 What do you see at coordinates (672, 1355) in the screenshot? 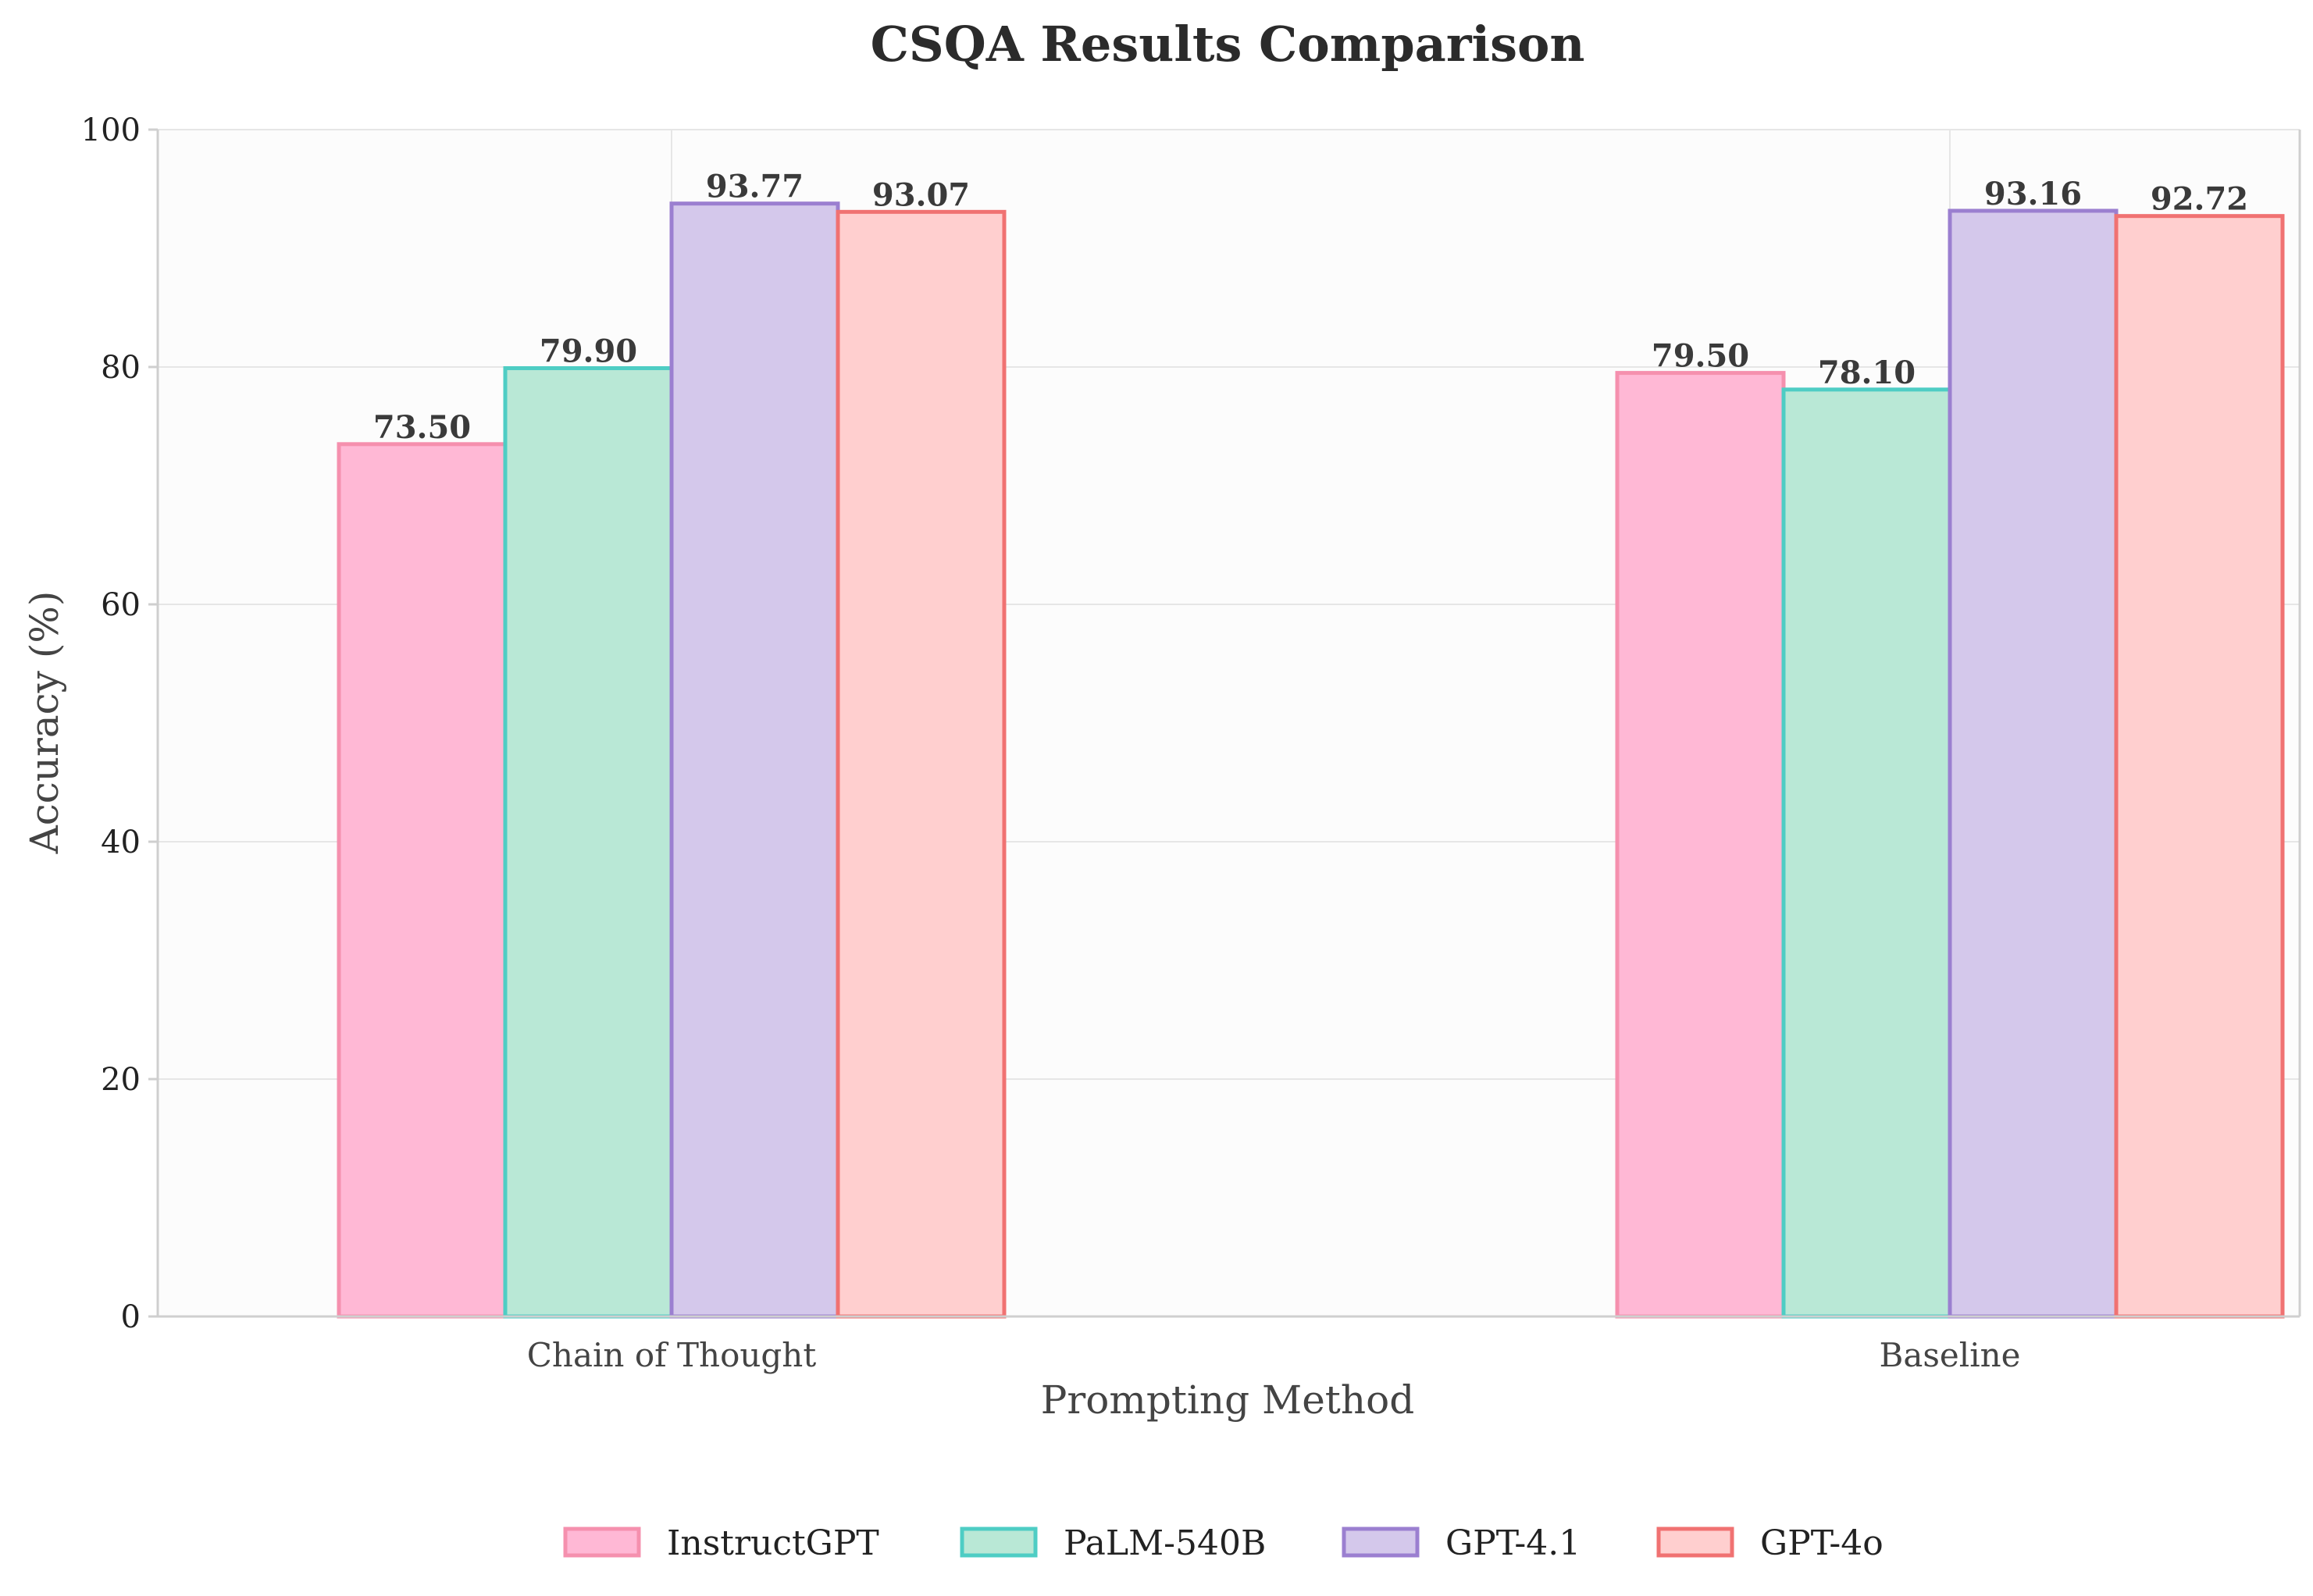
I see `x-tick-label: Chain of Thought` at bounding box center [672, 1355].